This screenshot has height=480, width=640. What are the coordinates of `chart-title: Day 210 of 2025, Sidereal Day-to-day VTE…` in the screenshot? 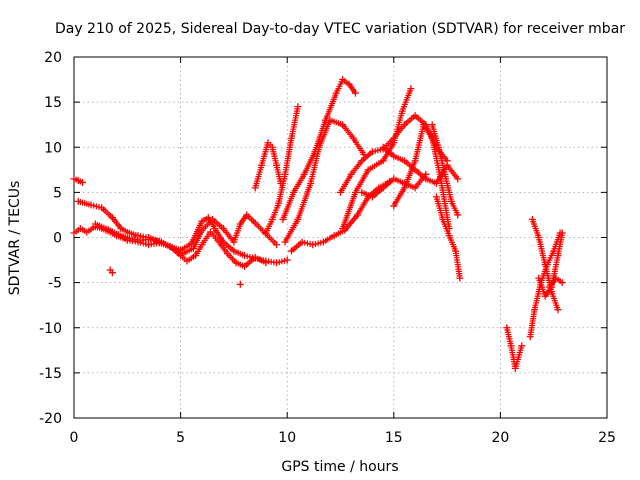 It's located at (340, 29).